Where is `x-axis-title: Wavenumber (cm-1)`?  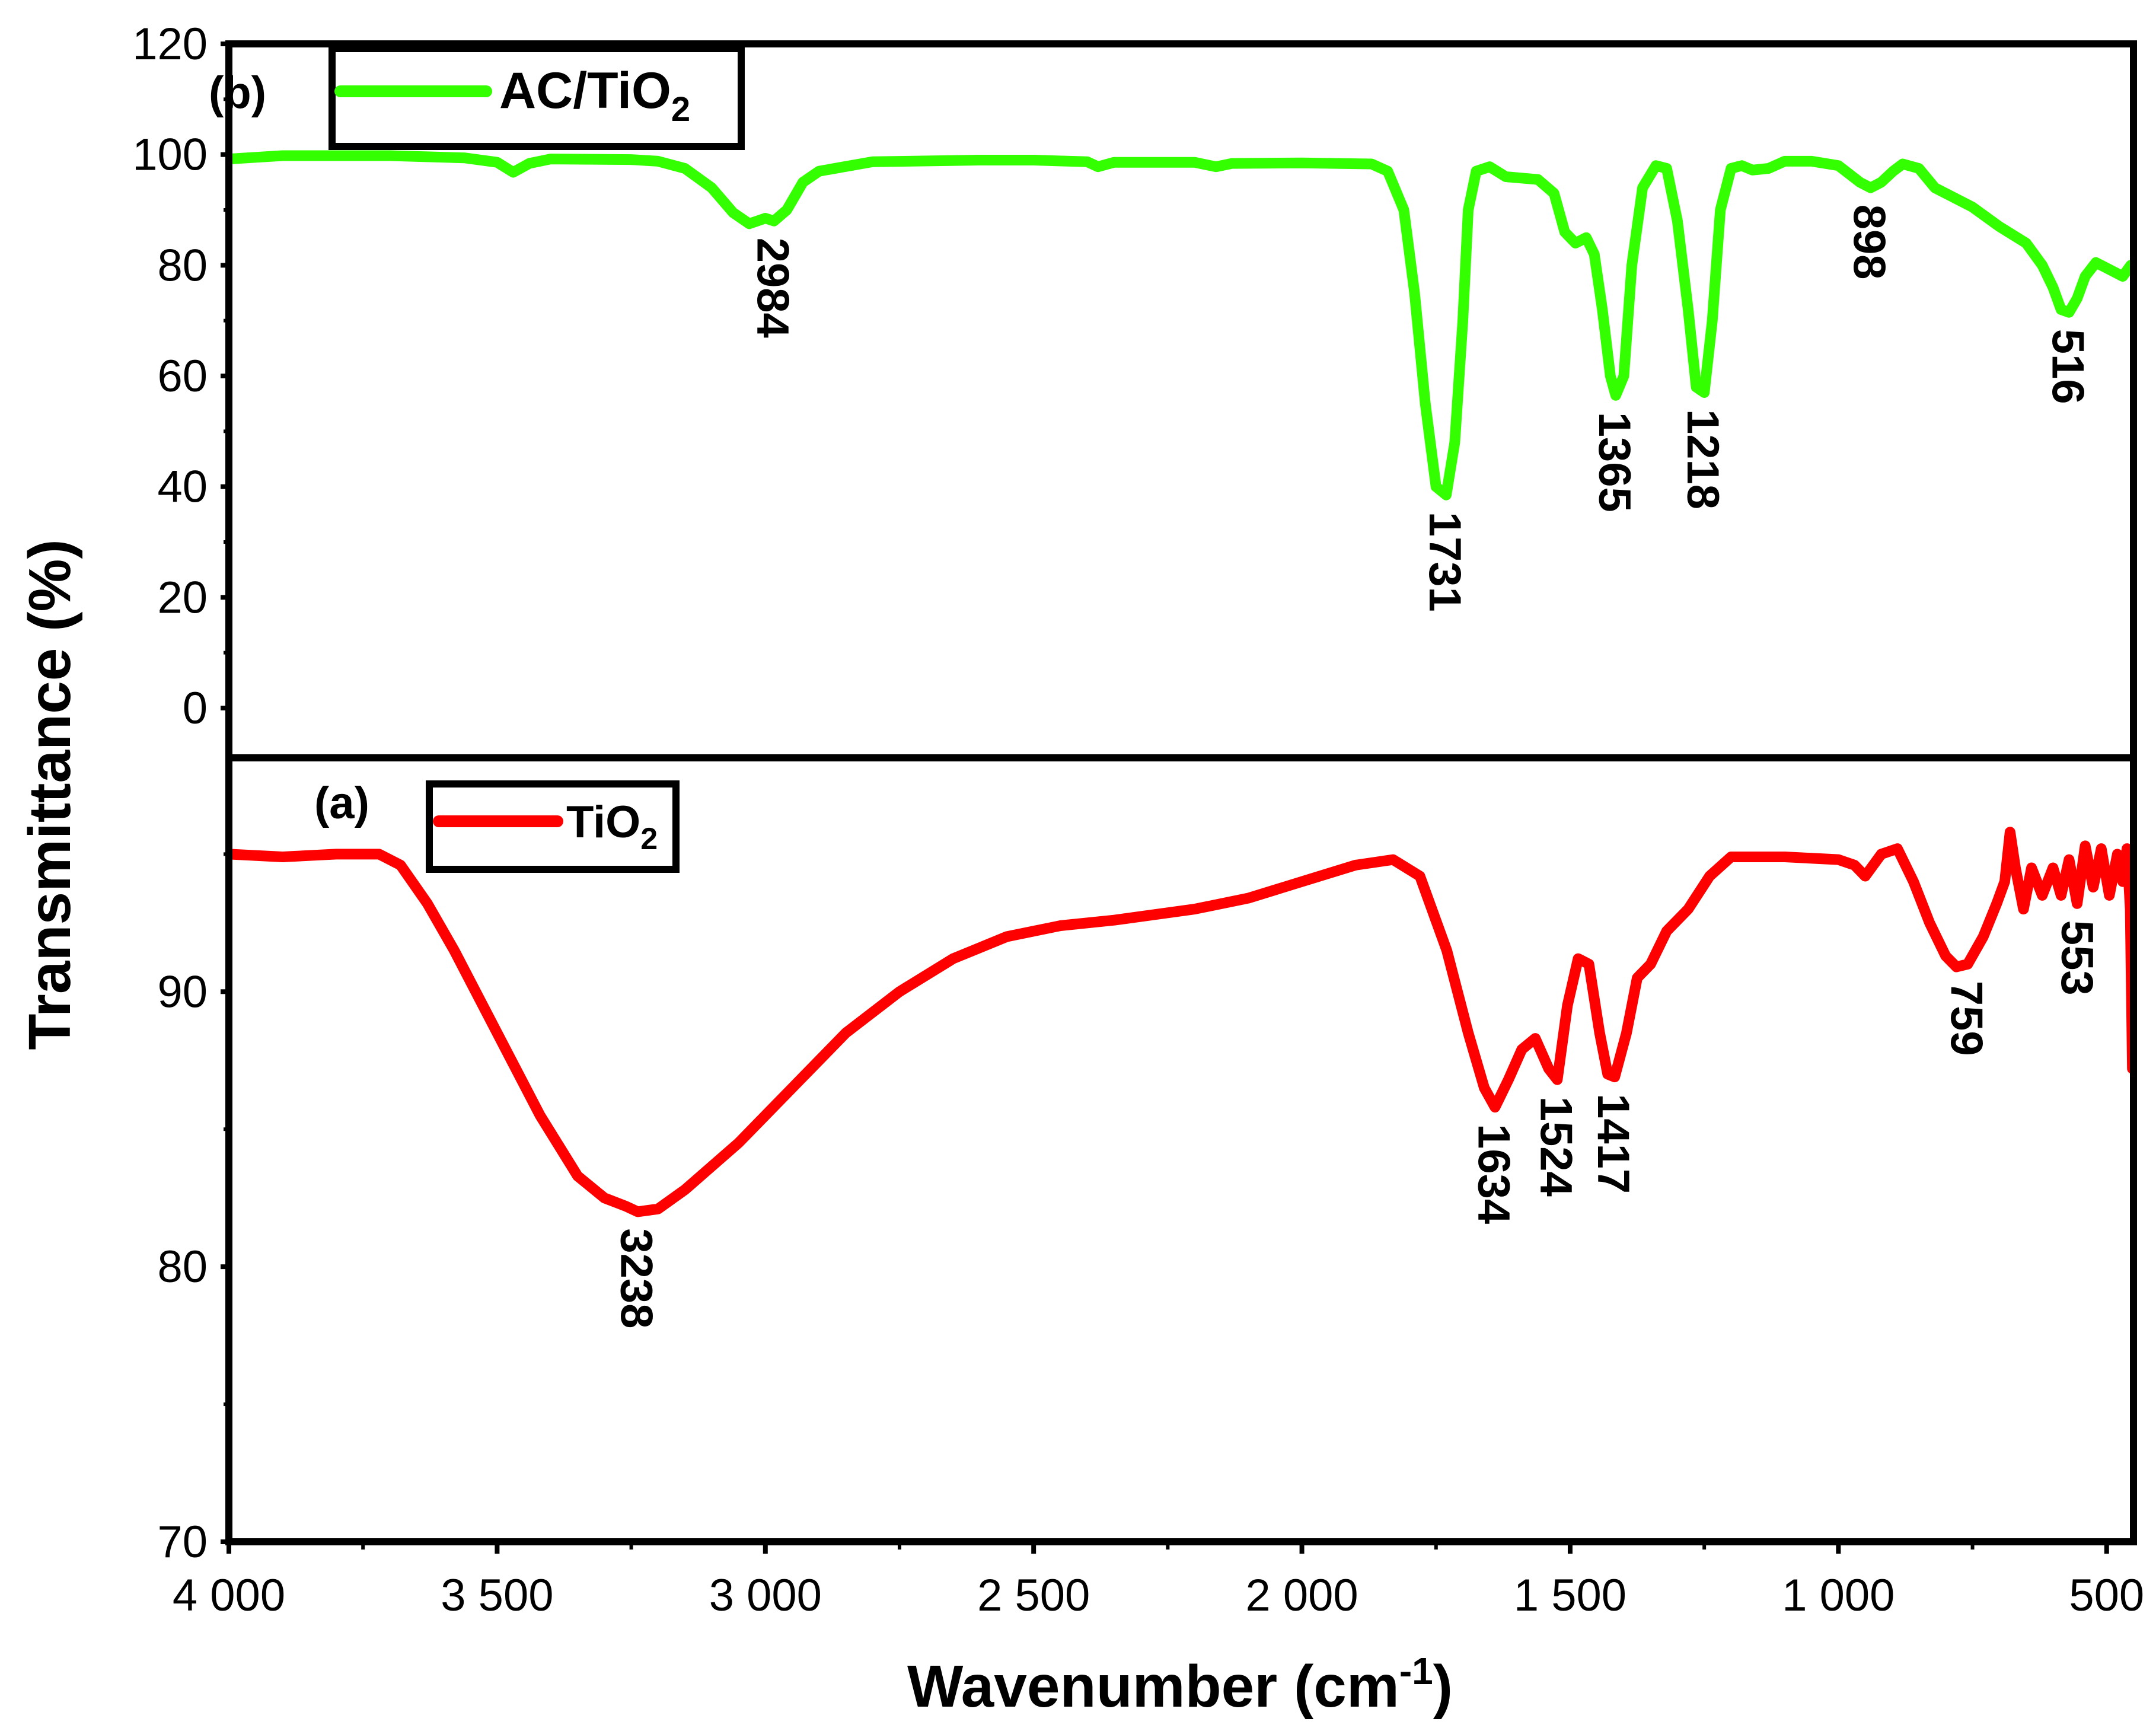 x-axis-title: Wavenumber (cm-1) is located at coordinates (1180, 1685).